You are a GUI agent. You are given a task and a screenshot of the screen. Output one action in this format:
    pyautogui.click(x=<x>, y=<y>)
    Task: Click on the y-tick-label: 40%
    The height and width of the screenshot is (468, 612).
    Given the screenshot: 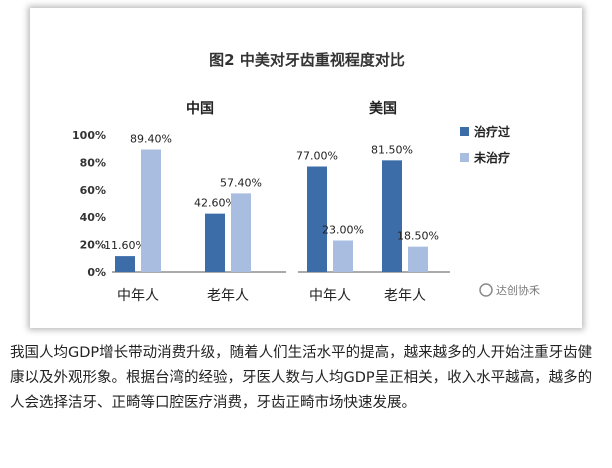 What is the action you would take?
    pyautogui.click(x=93, y=217)
    